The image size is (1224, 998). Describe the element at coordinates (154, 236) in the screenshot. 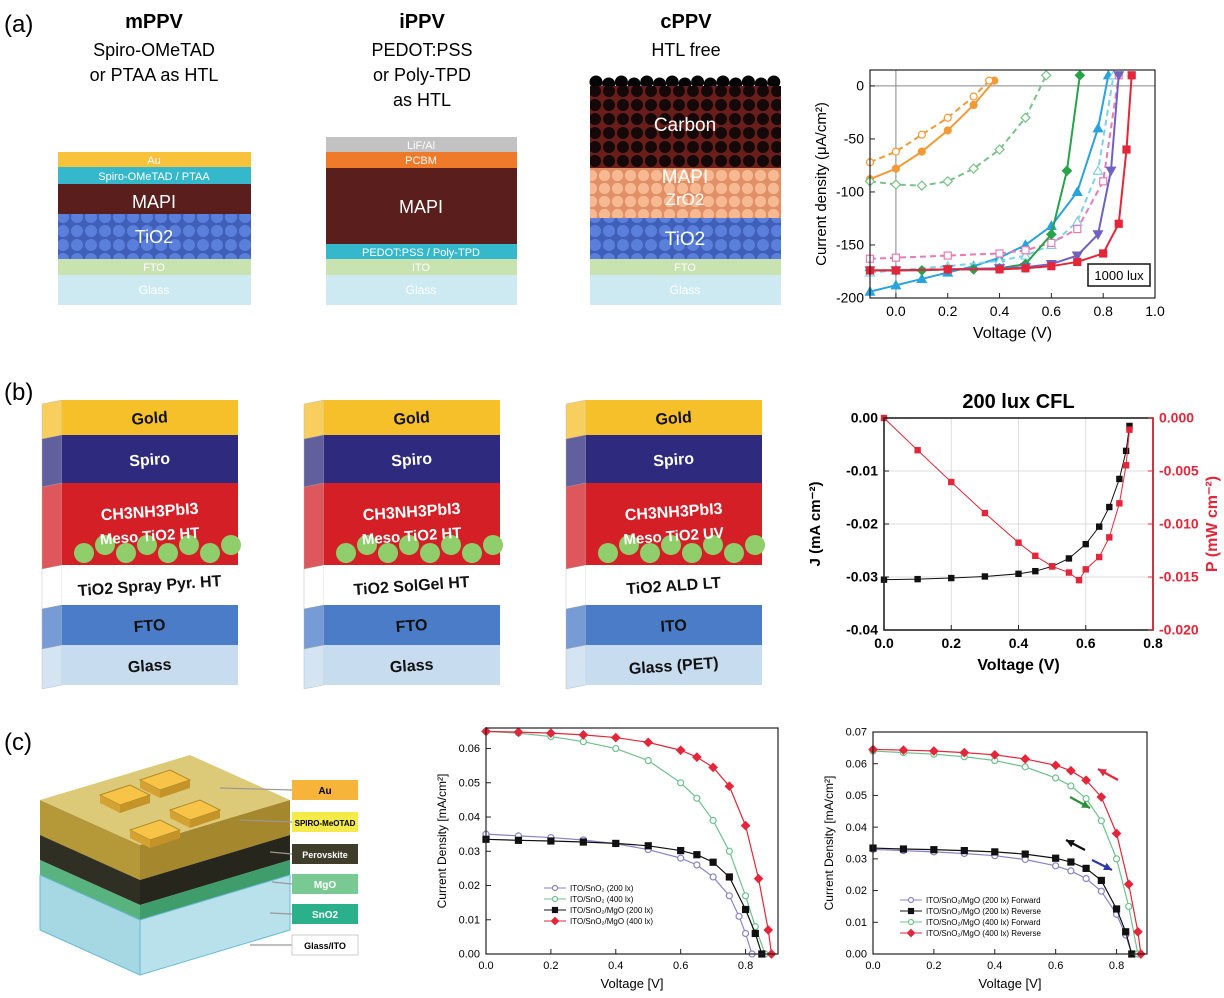

I see `layer-tio2` at that location.